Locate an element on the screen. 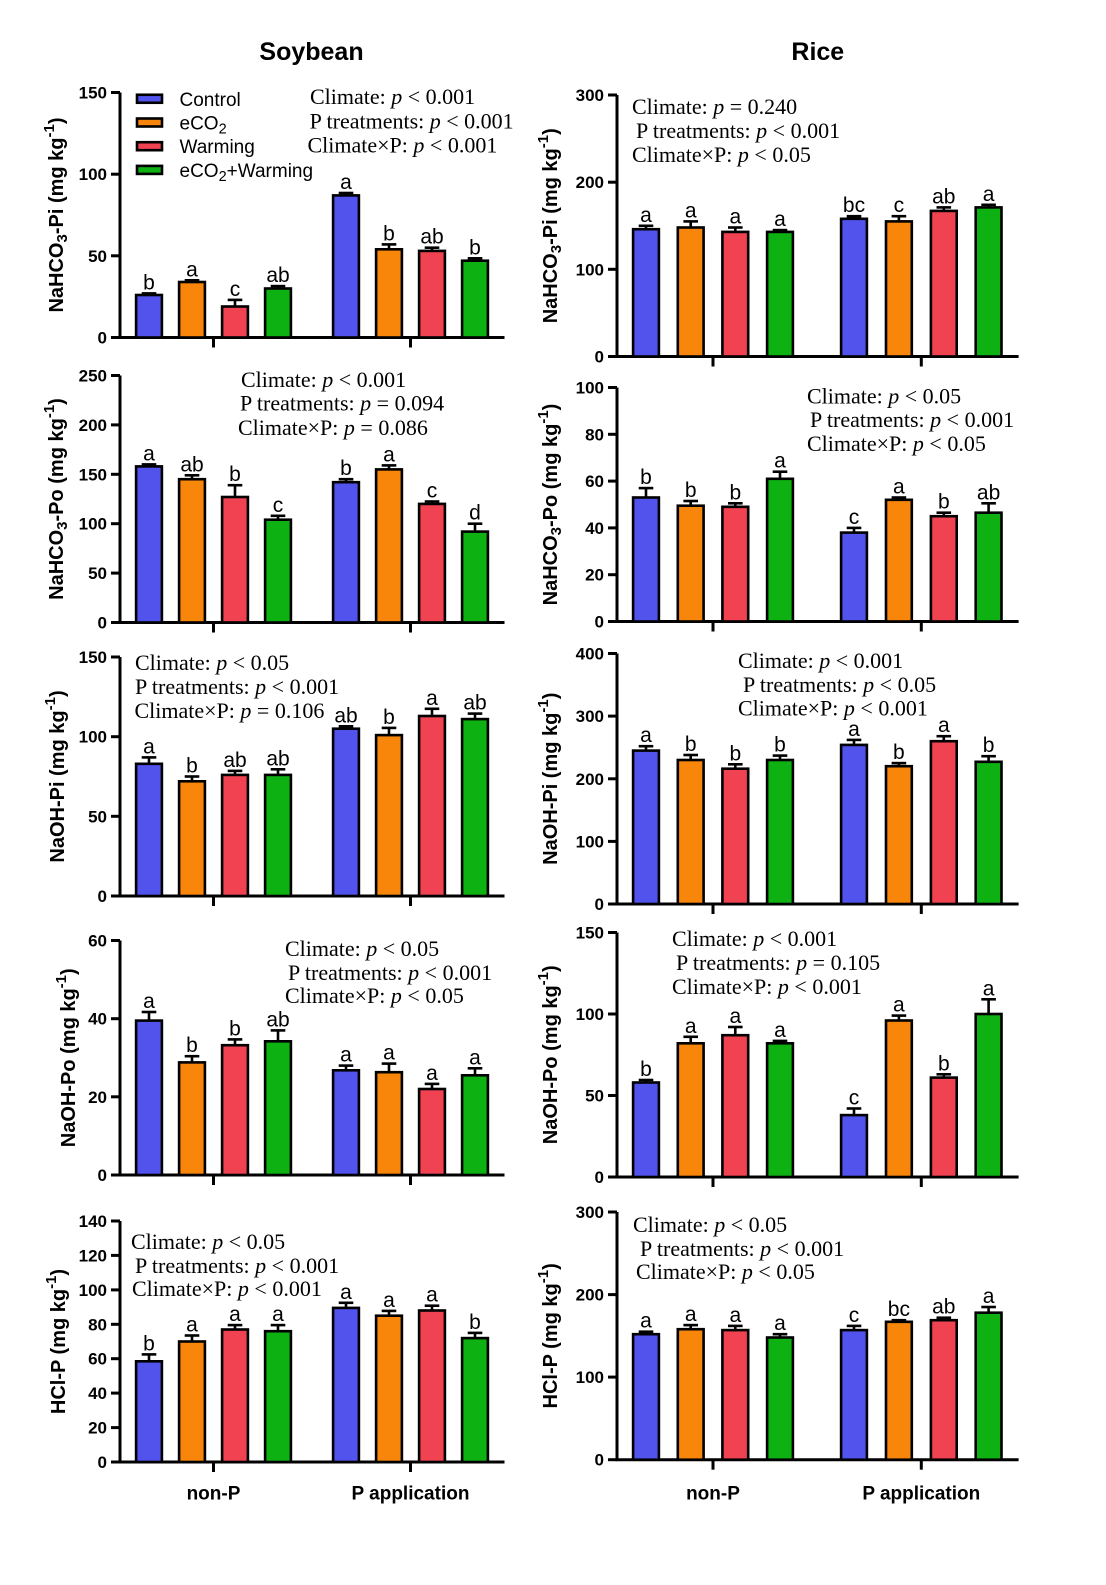 This screenshot has width=1106, height=1585. svg-text: Soybean is located at coordinates (311, 52).